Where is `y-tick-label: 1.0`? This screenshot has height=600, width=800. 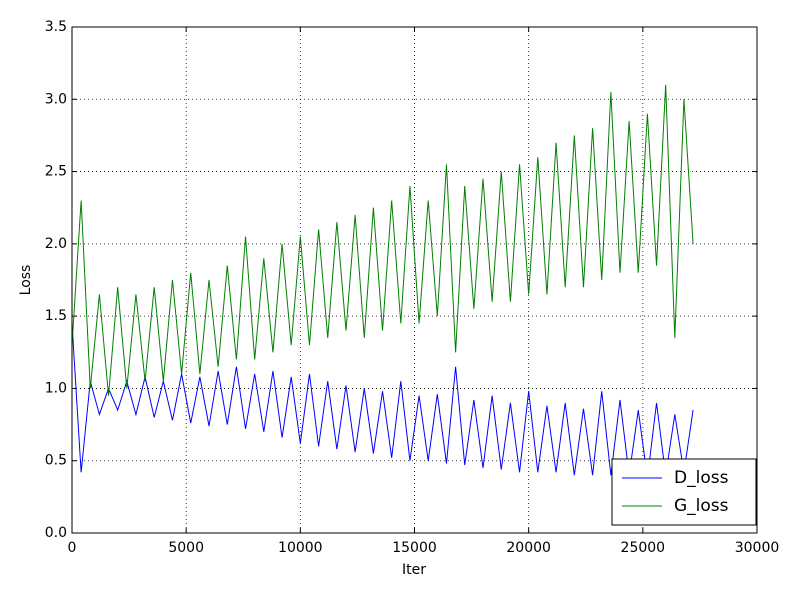
y-tick-label: 1.0 is located at coordinates (56, 388).